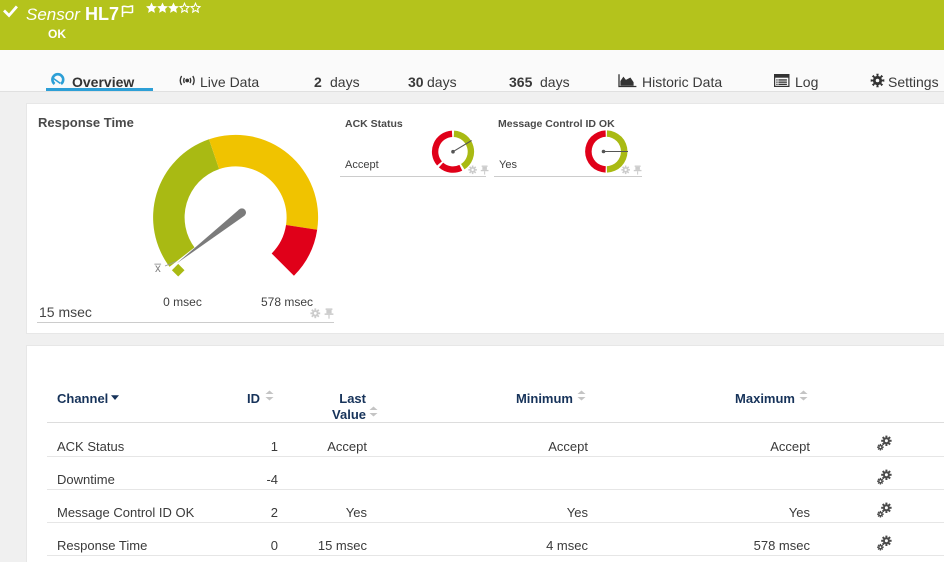 The height and width of the screenshot is (562, 944). Describe the element at coordinates (158, 269) in the screenshot. I see `svg-text: x̅` at that location.